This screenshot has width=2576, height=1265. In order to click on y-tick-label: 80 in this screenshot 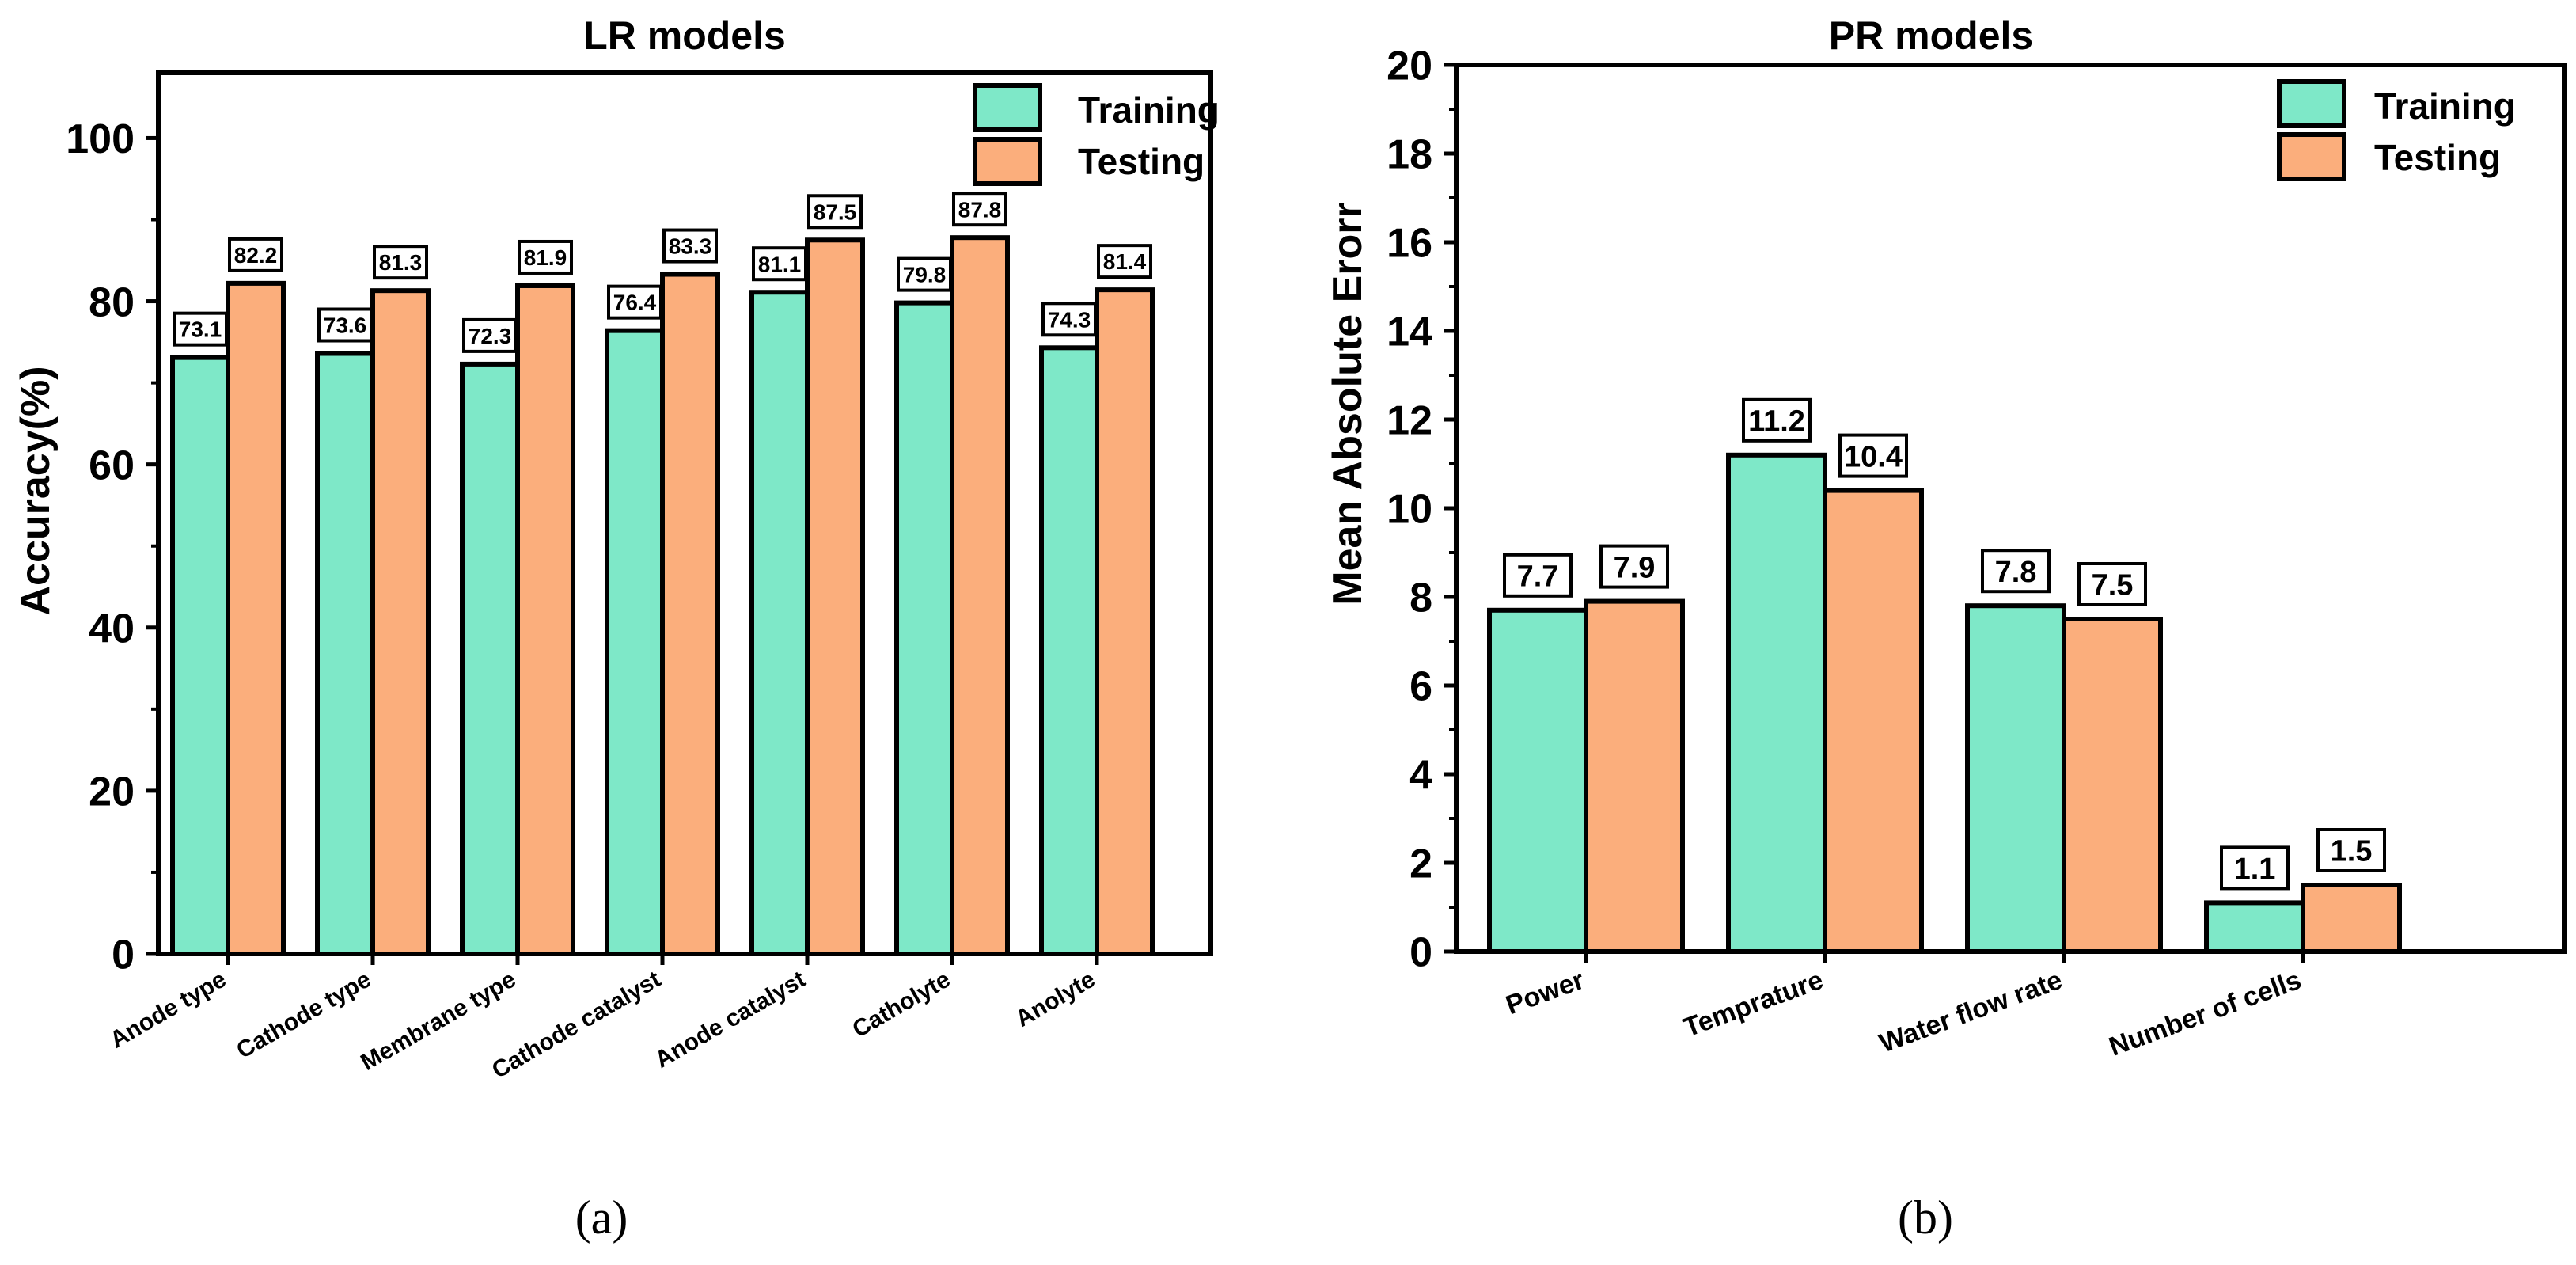, I will do `click(112, 302)`.